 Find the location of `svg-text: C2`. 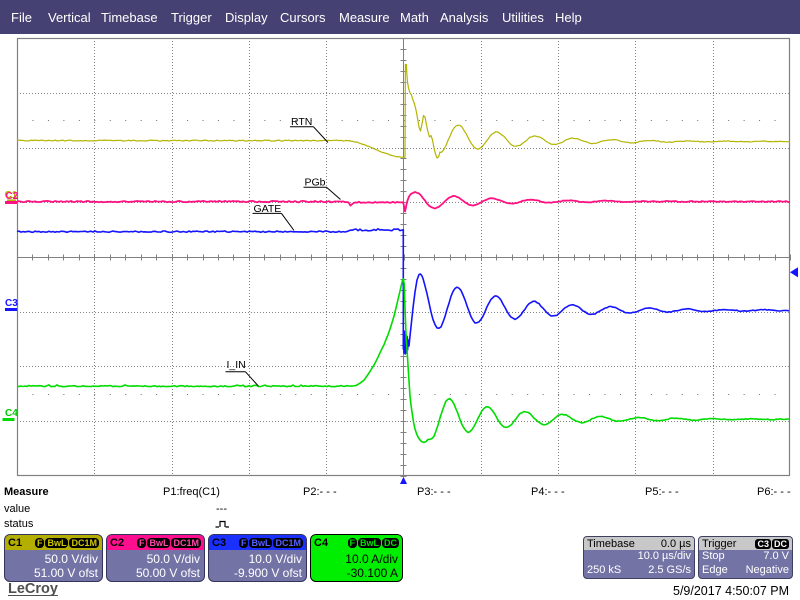

svg-text: C2 is located at coordinates (12, 196).